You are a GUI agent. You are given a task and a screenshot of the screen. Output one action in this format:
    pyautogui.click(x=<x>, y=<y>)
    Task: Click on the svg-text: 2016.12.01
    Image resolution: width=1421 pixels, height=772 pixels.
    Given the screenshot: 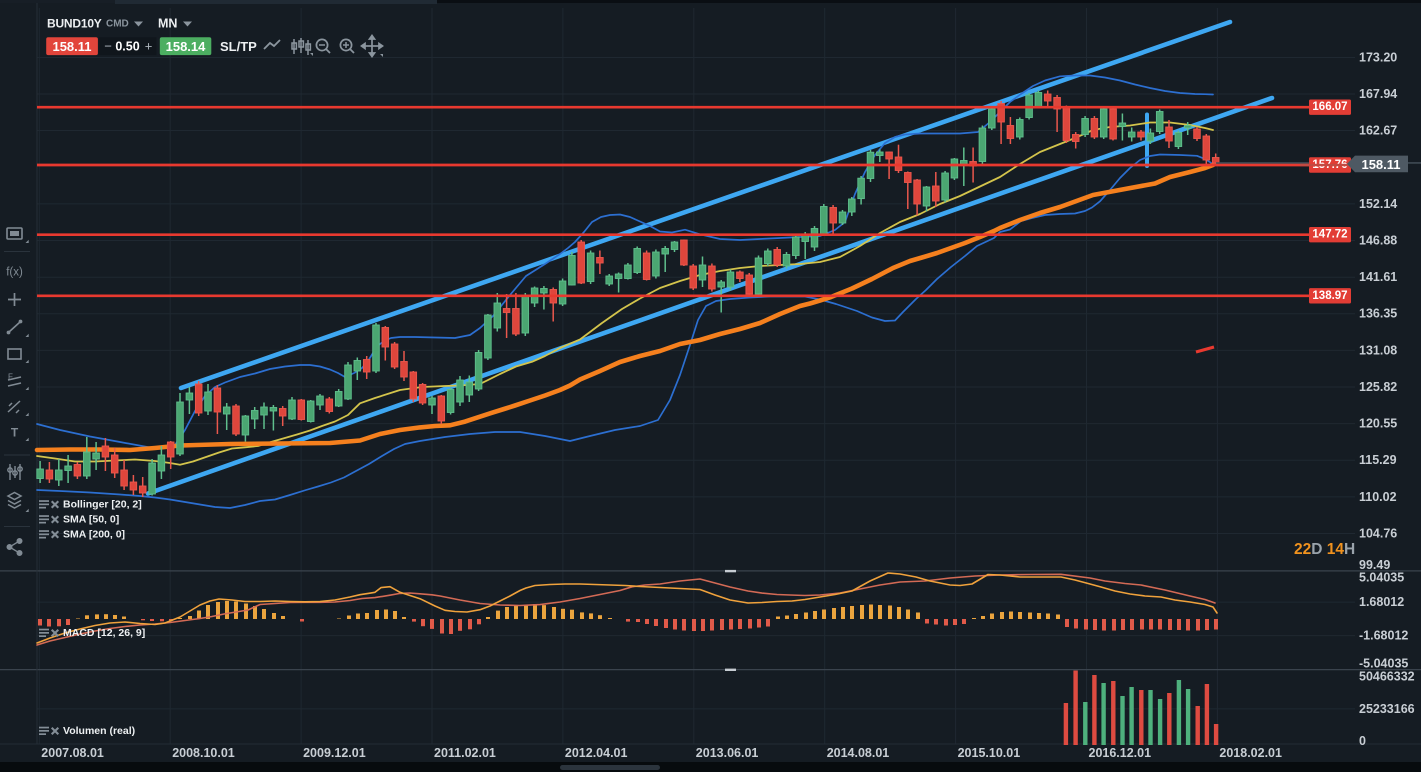 What is the action you would take?
    pyautogui.click(x=1120, y=753)
    